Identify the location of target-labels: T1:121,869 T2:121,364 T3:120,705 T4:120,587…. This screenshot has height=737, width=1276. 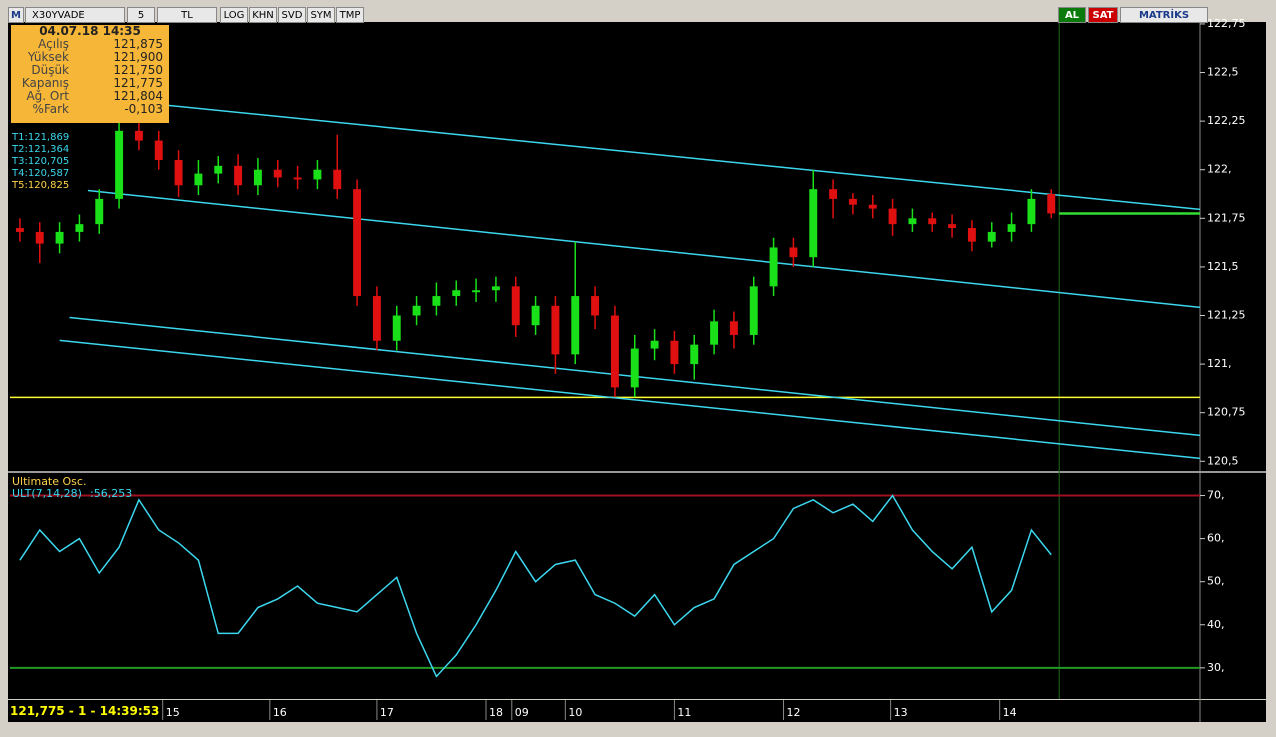
(40, 162).